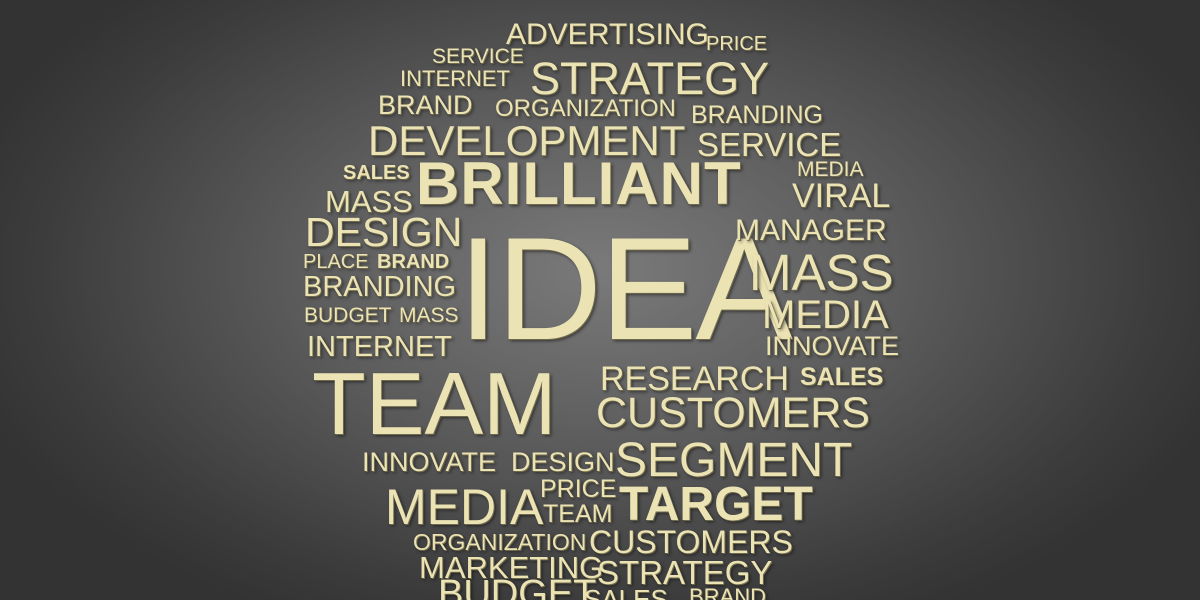 The image size is (1200, 600). I want to click on word-target: TARGET, so click(716, 504).